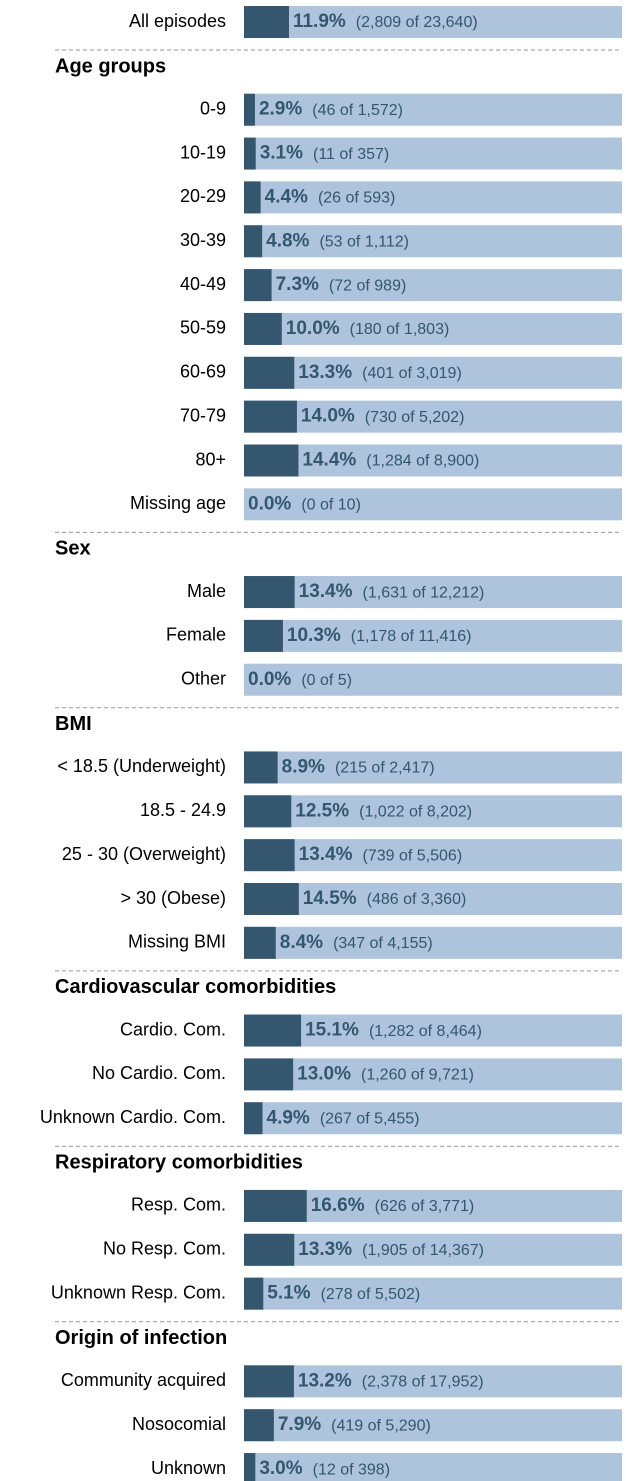  I want to click on group-heading: Origin of infection, so click(141, 1338).